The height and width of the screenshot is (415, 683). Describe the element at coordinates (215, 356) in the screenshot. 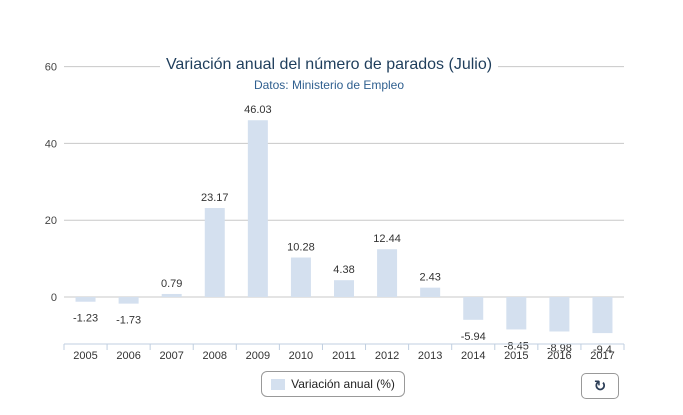

I see `x-tick-label: 2008` at that location.